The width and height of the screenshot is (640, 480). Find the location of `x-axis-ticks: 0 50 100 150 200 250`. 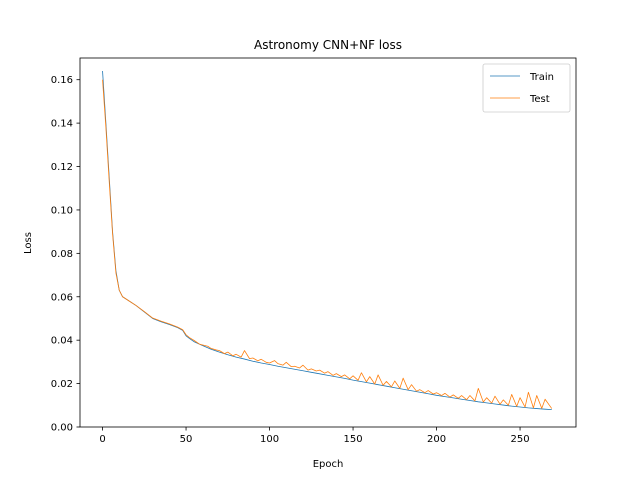

x-axis-ticks: 0 50 100 150 200 250 is located at coordinates (314, 436).